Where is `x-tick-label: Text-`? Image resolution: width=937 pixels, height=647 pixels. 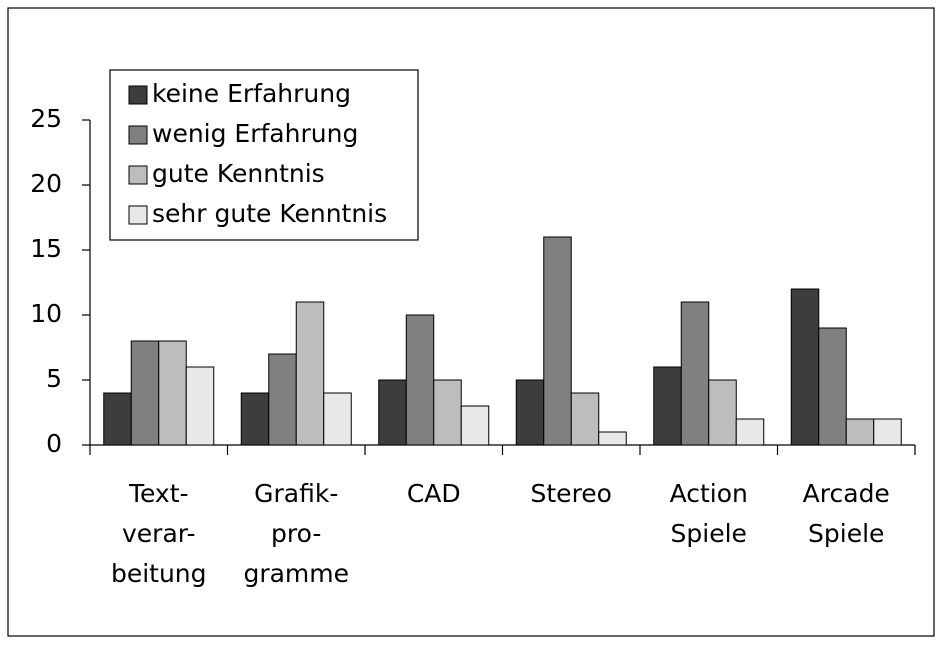
x-tick-label: Text- is located at coordinates (158, 493).